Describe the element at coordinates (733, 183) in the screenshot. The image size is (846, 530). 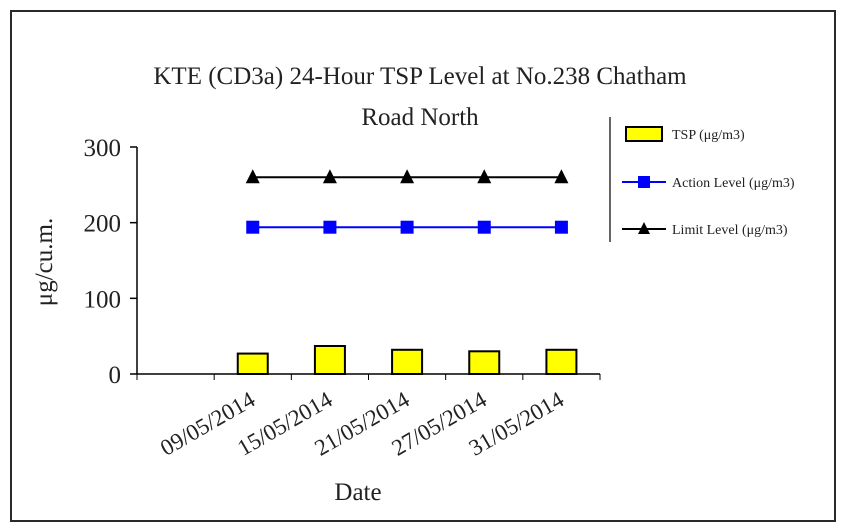
I see `legend-label-action-level: Action Level (μg/m3)` at that location.